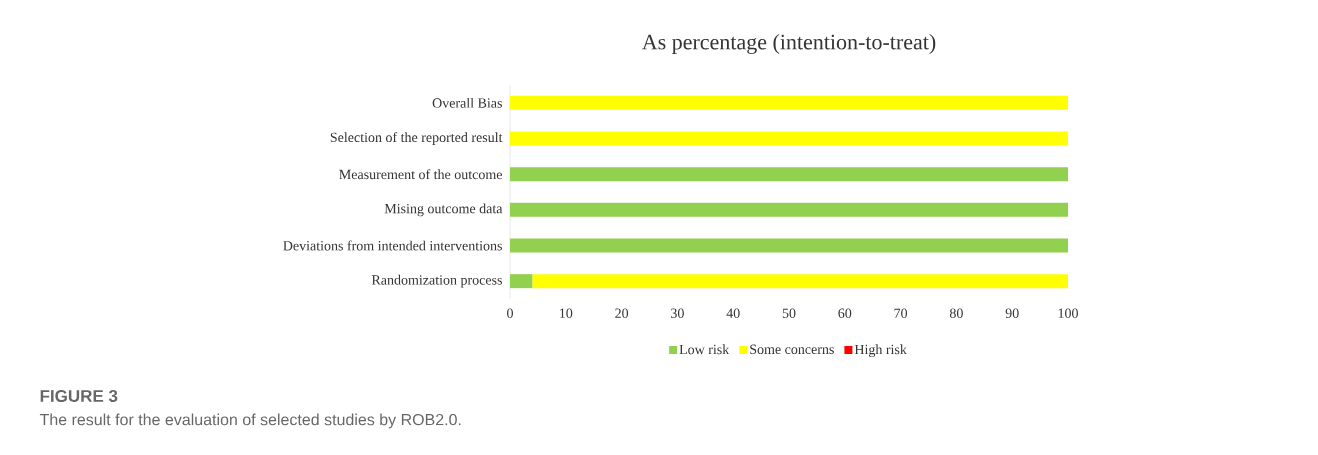  Describe the element at coordinates (467, 102) in the screenshot. I see `y-tick-label: Overall Bias` at that location.